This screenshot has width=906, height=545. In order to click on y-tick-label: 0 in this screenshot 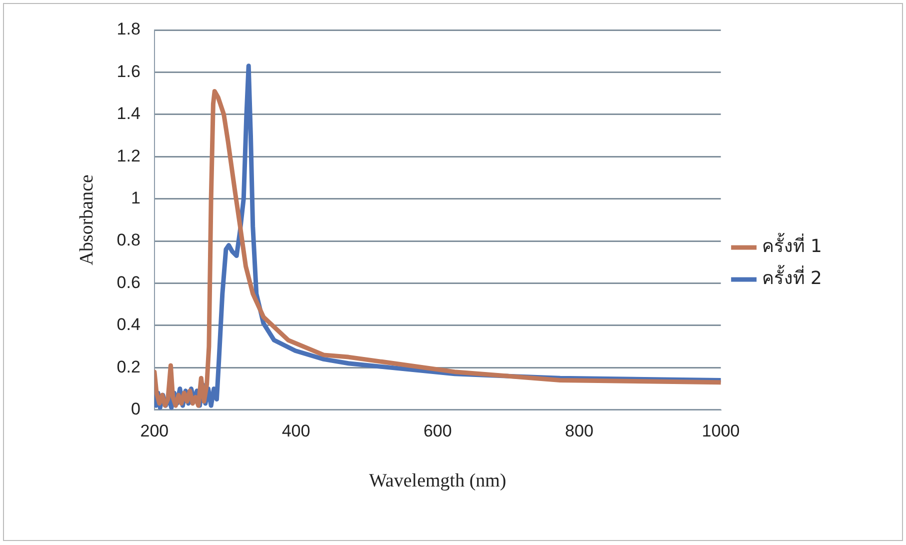, I will do `click(135, 408)`.